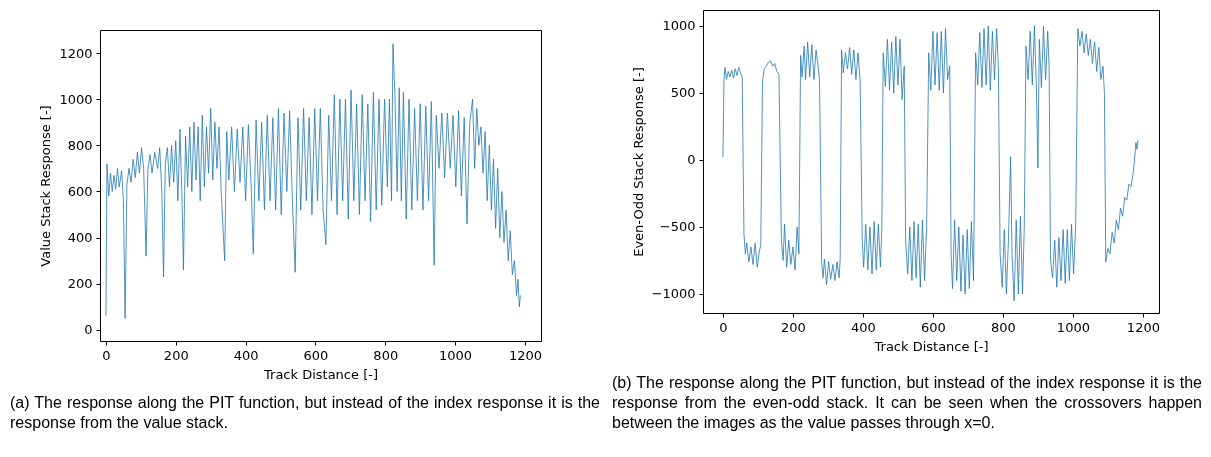  What do you see at coordinates (677, 227) in the screenshot?
I see `y-tick-label: −500` at bounding box center [677, 227].